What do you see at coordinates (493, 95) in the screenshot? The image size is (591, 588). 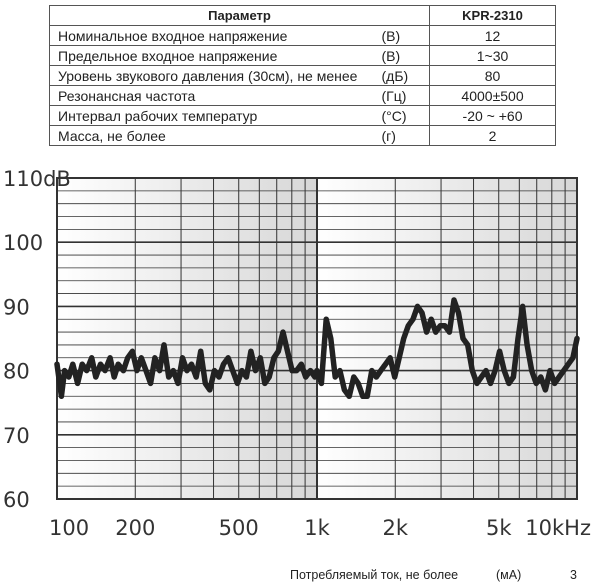 I see `param-value: 4000±500` at bounding box center [493, 95].